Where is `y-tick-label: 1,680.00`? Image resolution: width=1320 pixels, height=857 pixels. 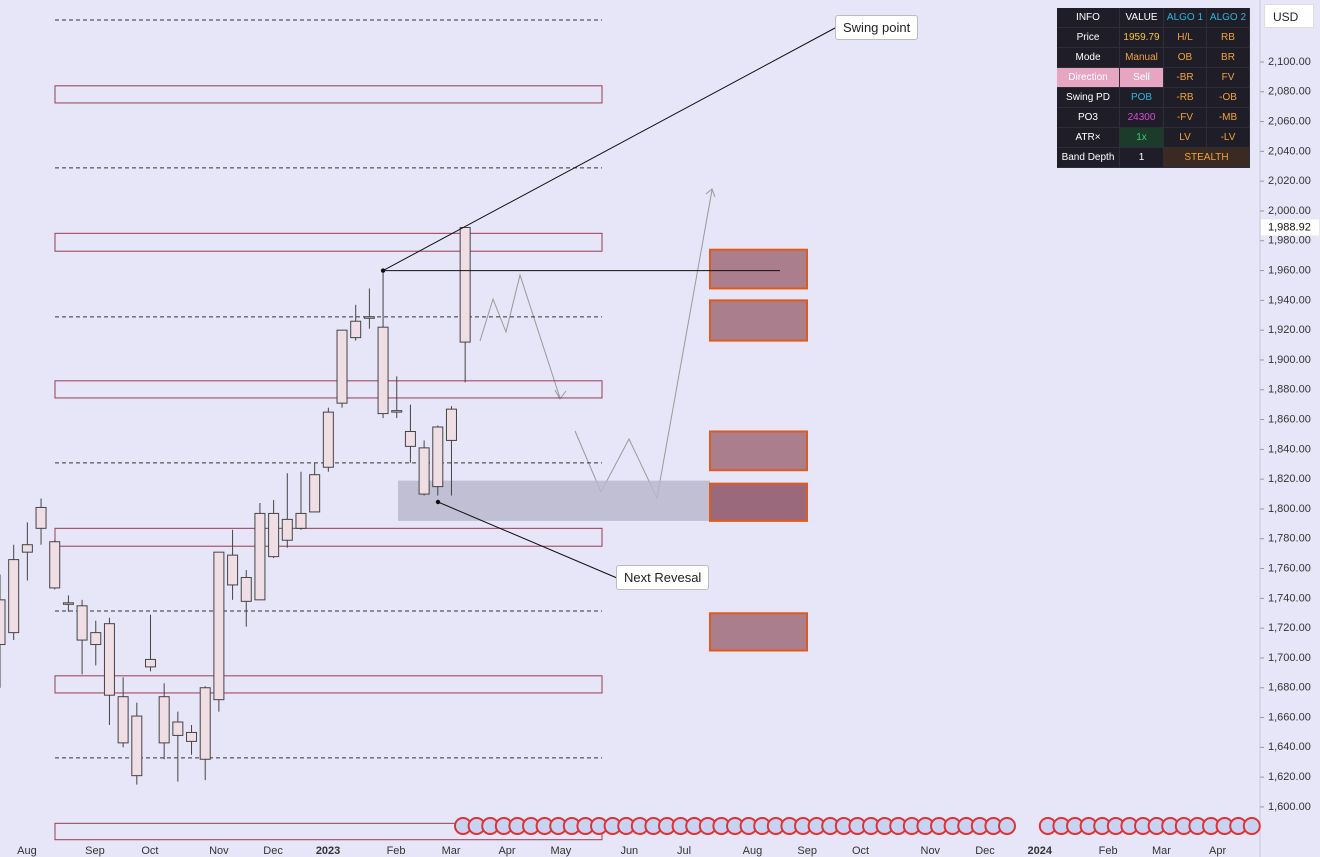 y-tick-label: 1,680.00 is located at coordinates (1289, 688).